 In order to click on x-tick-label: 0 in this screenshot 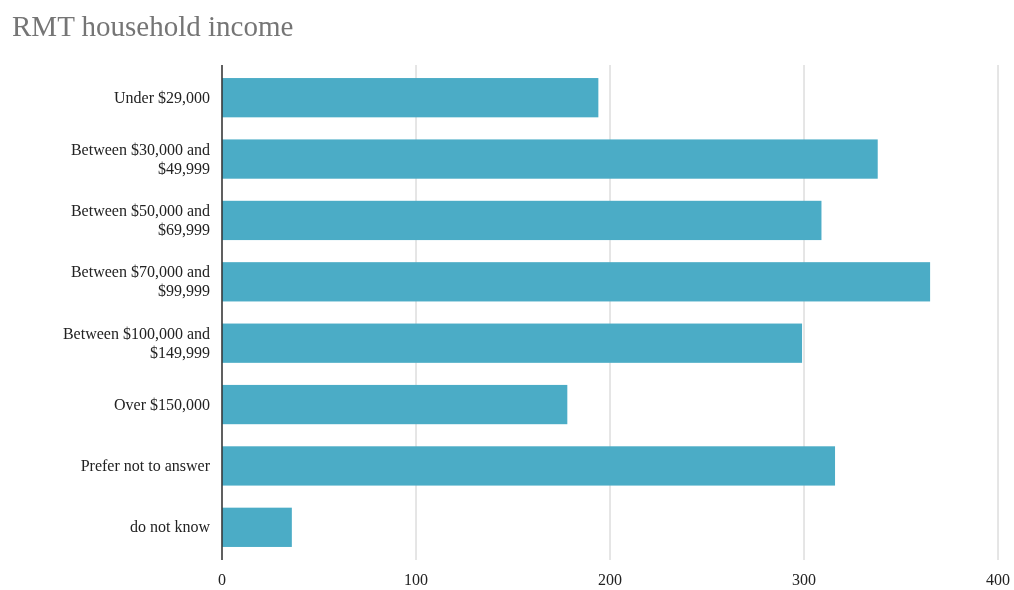, I will do `click(222, 579)`.